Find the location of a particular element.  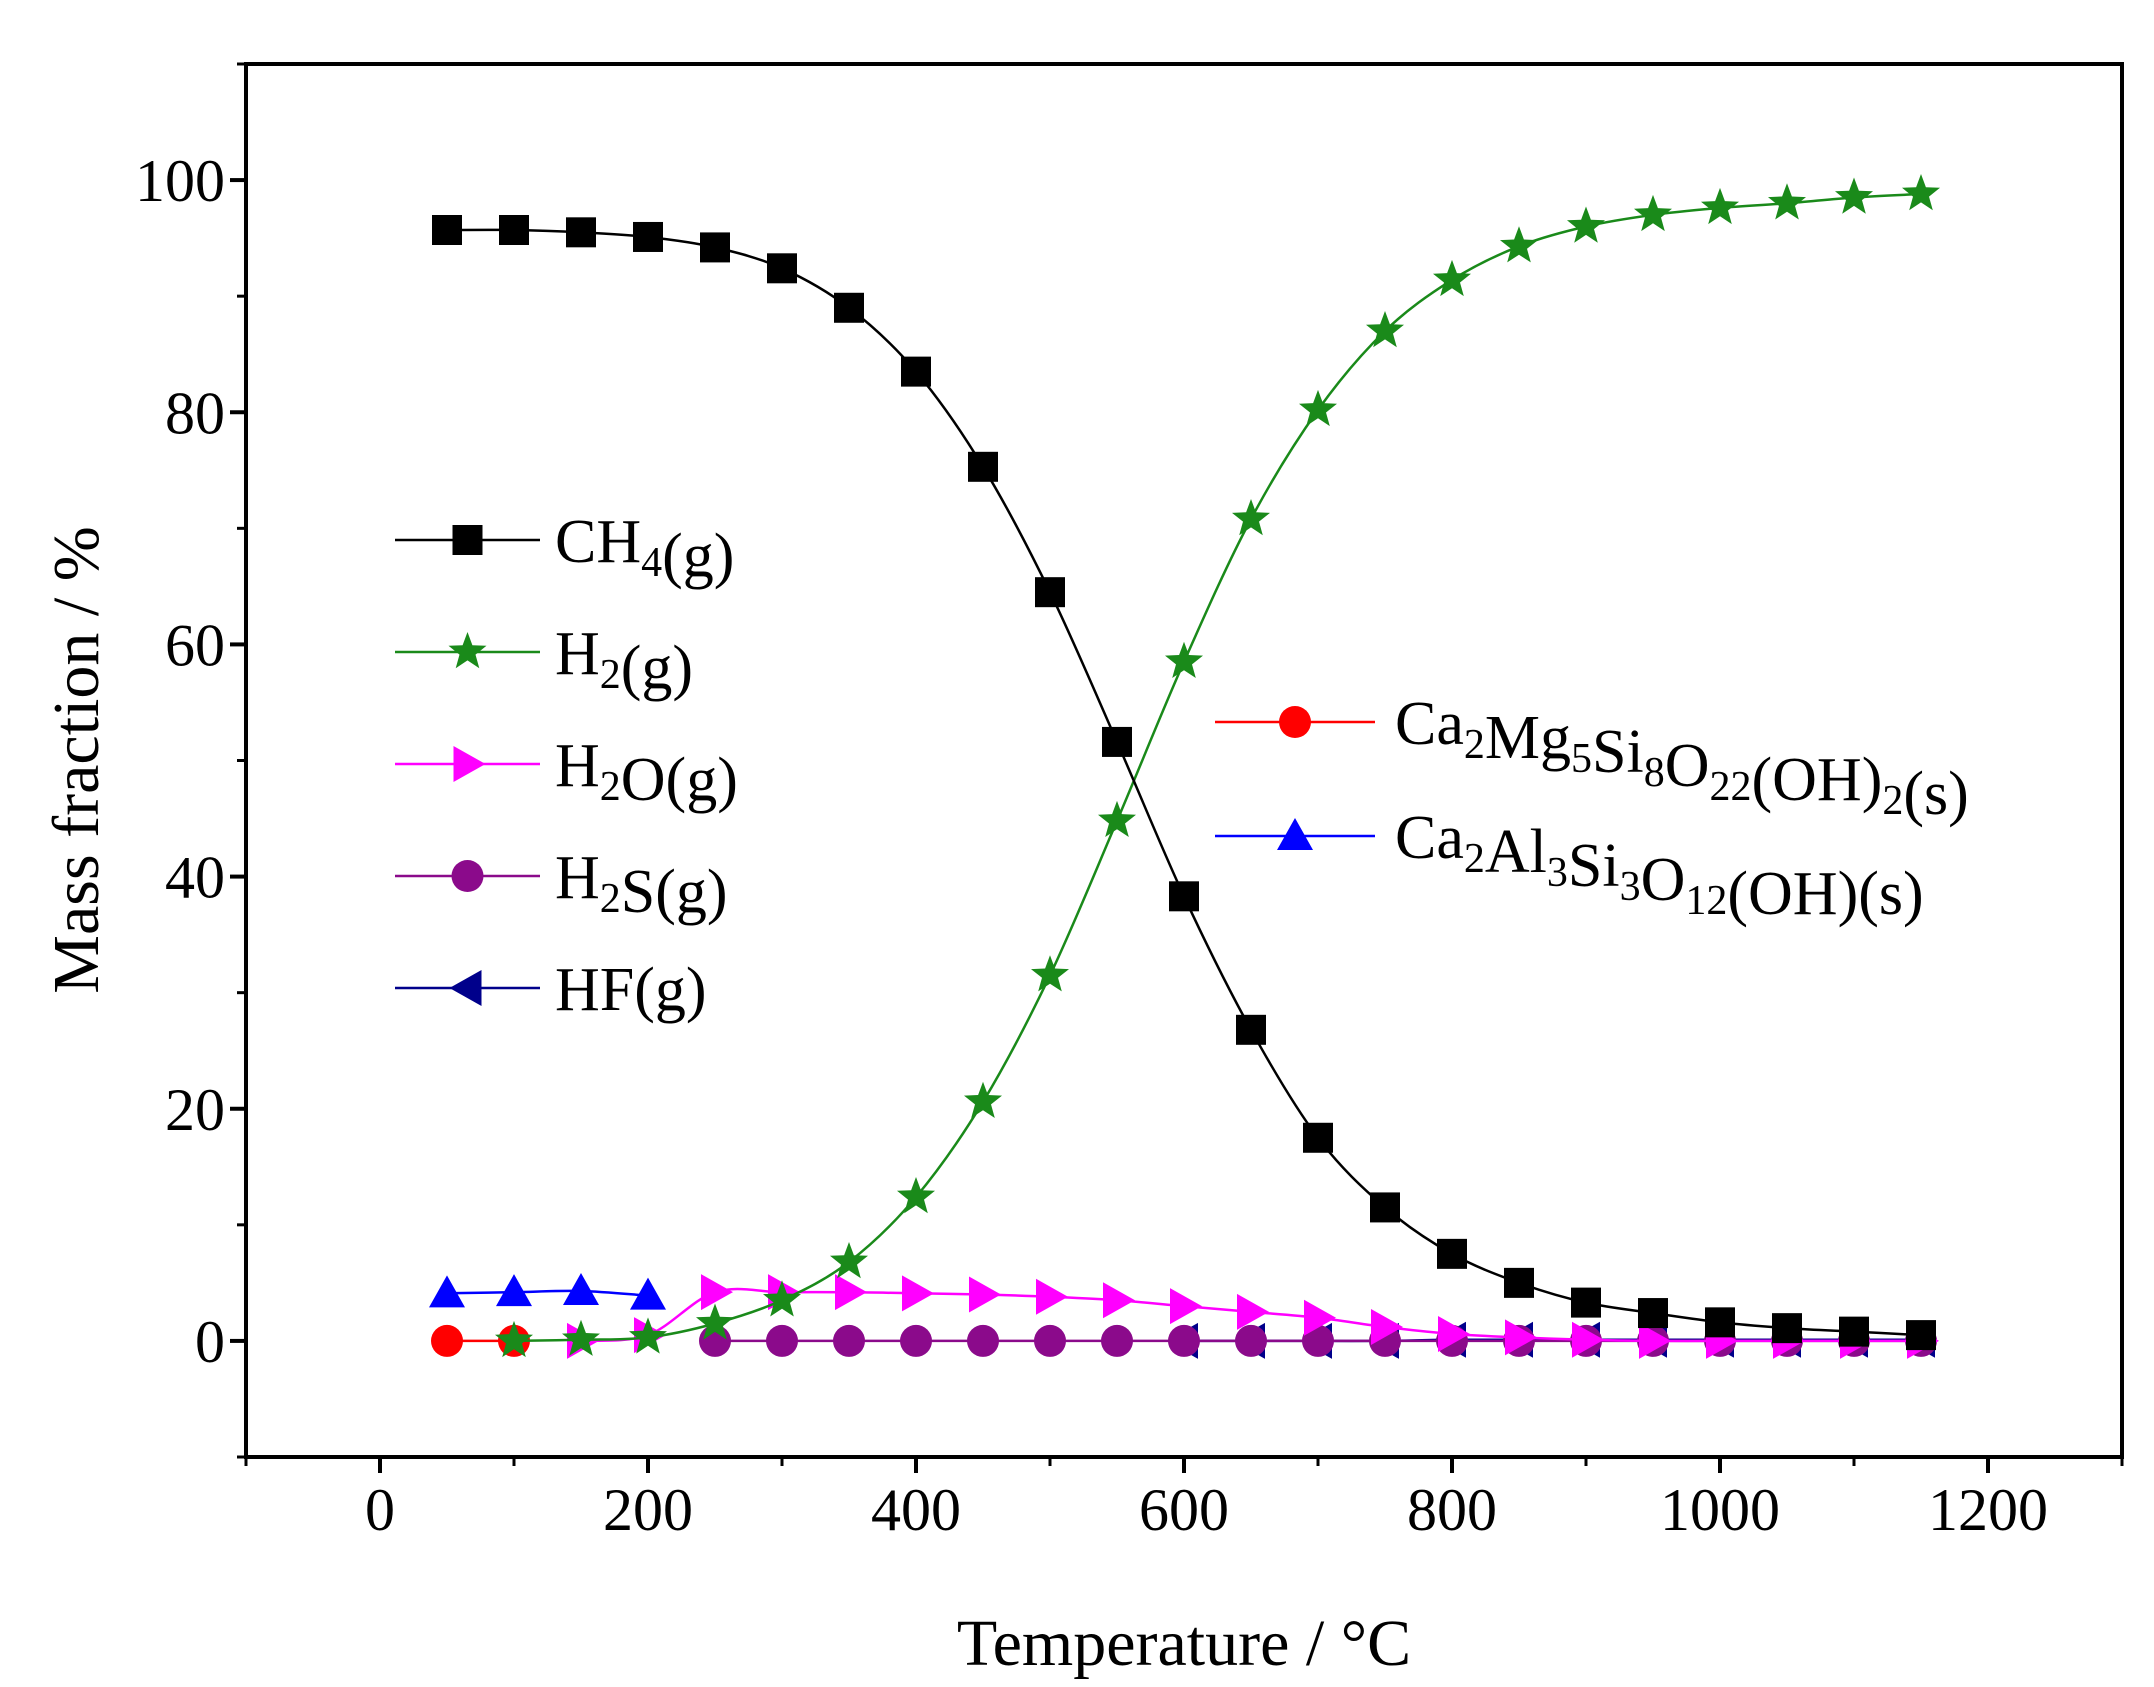

legend-label-ch4: CH4(g) is located at coordinates (644, 549).